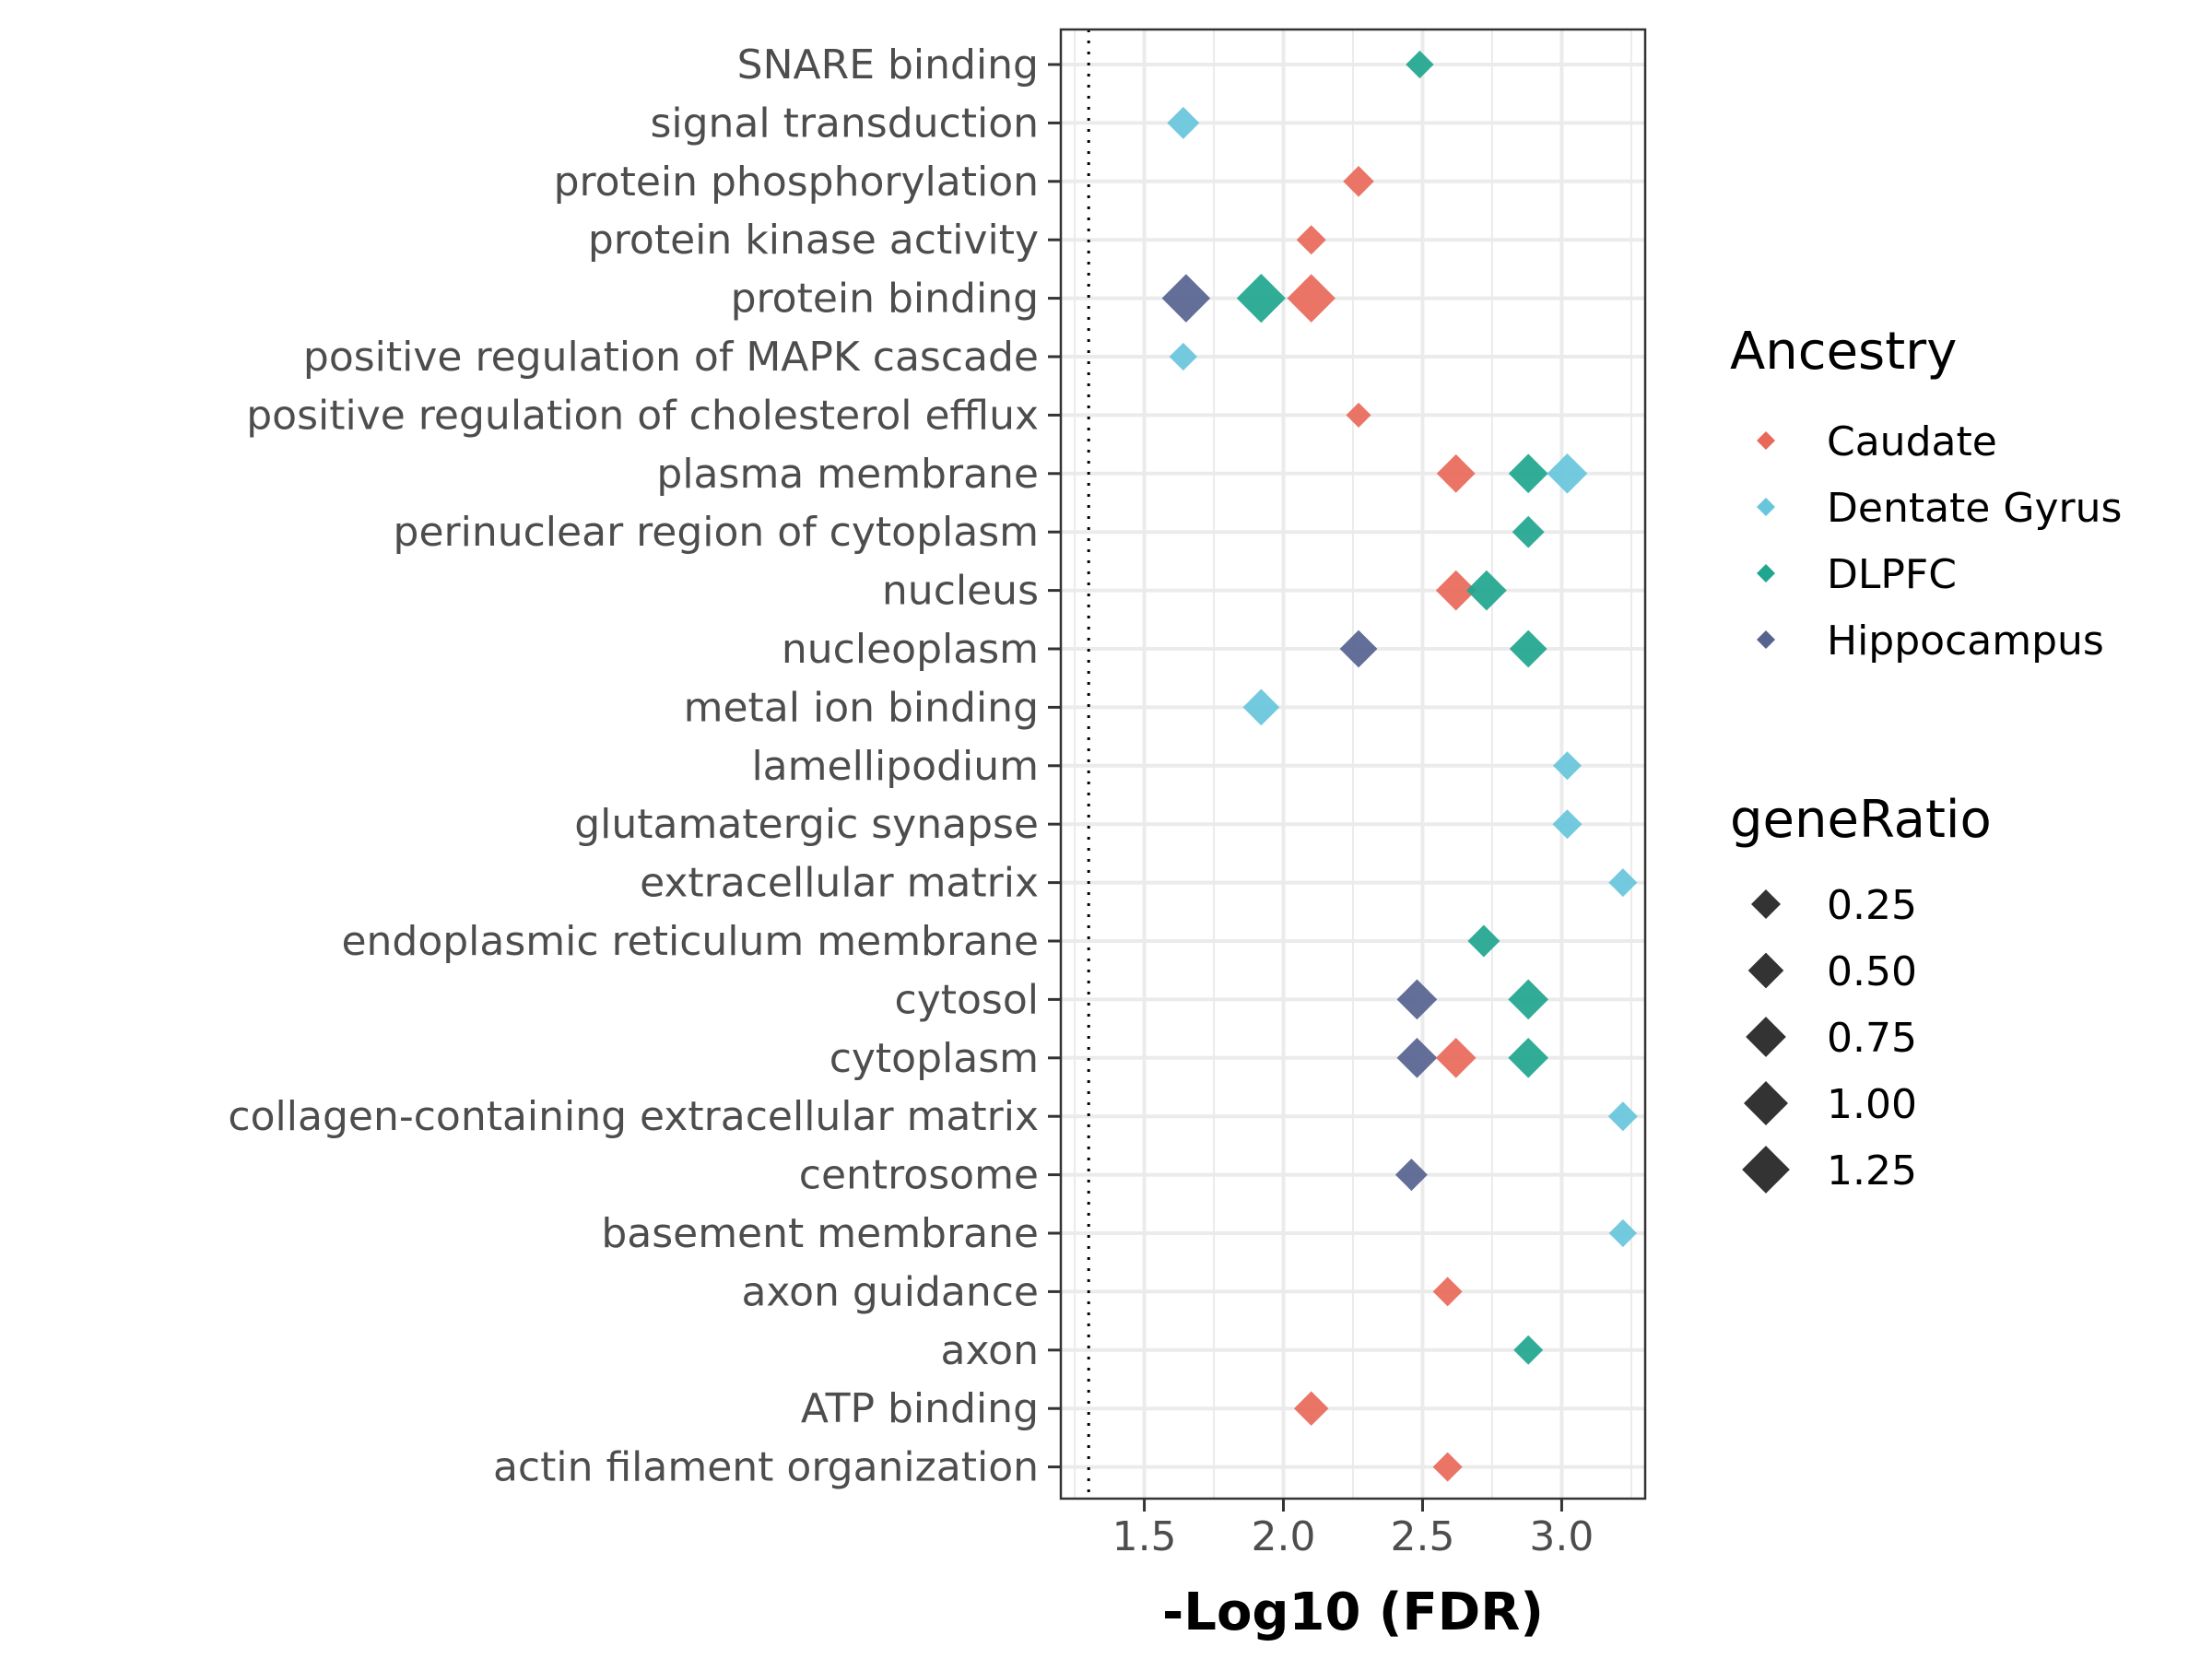 This screenshot has height=1659, width=2212. What do you see at coordinates (1872, 1170) in the screenshot?
I see `size-legend-label: 1.25` at bounding box center [1872, 1170].